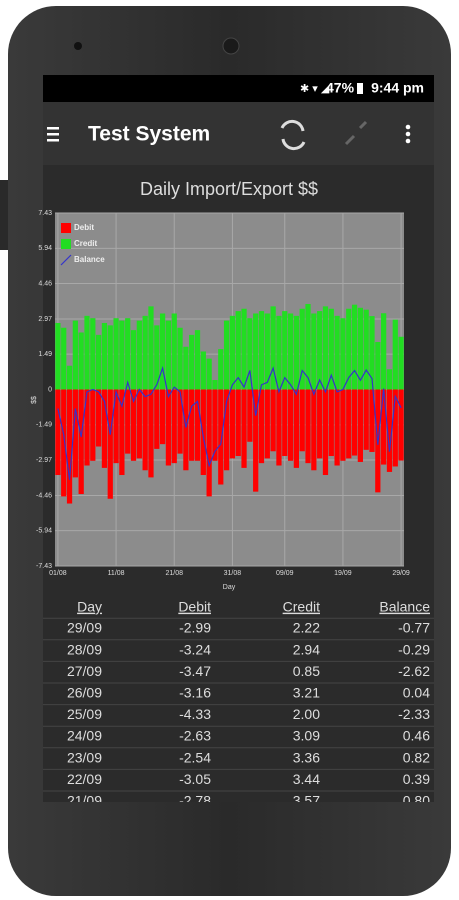  What do you see at coordinates (397, 88) in the screenshot?
I see `clock: 9:44 pm` at bounding box center [397, 88].